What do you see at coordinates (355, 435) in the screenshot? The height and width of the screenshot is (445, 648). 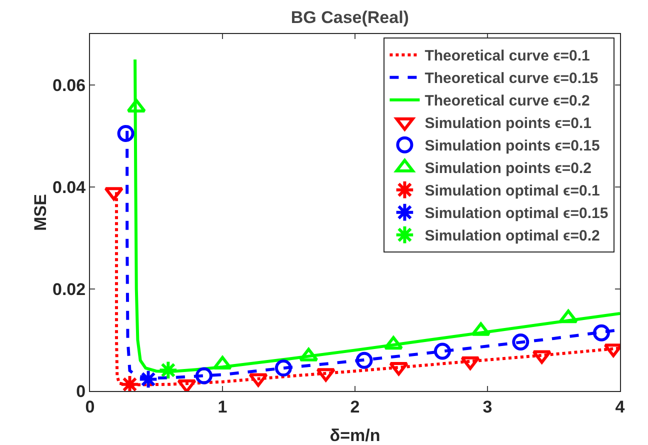 I see `x-axis-title: δ=m/n` at bounding box center [355, 435].